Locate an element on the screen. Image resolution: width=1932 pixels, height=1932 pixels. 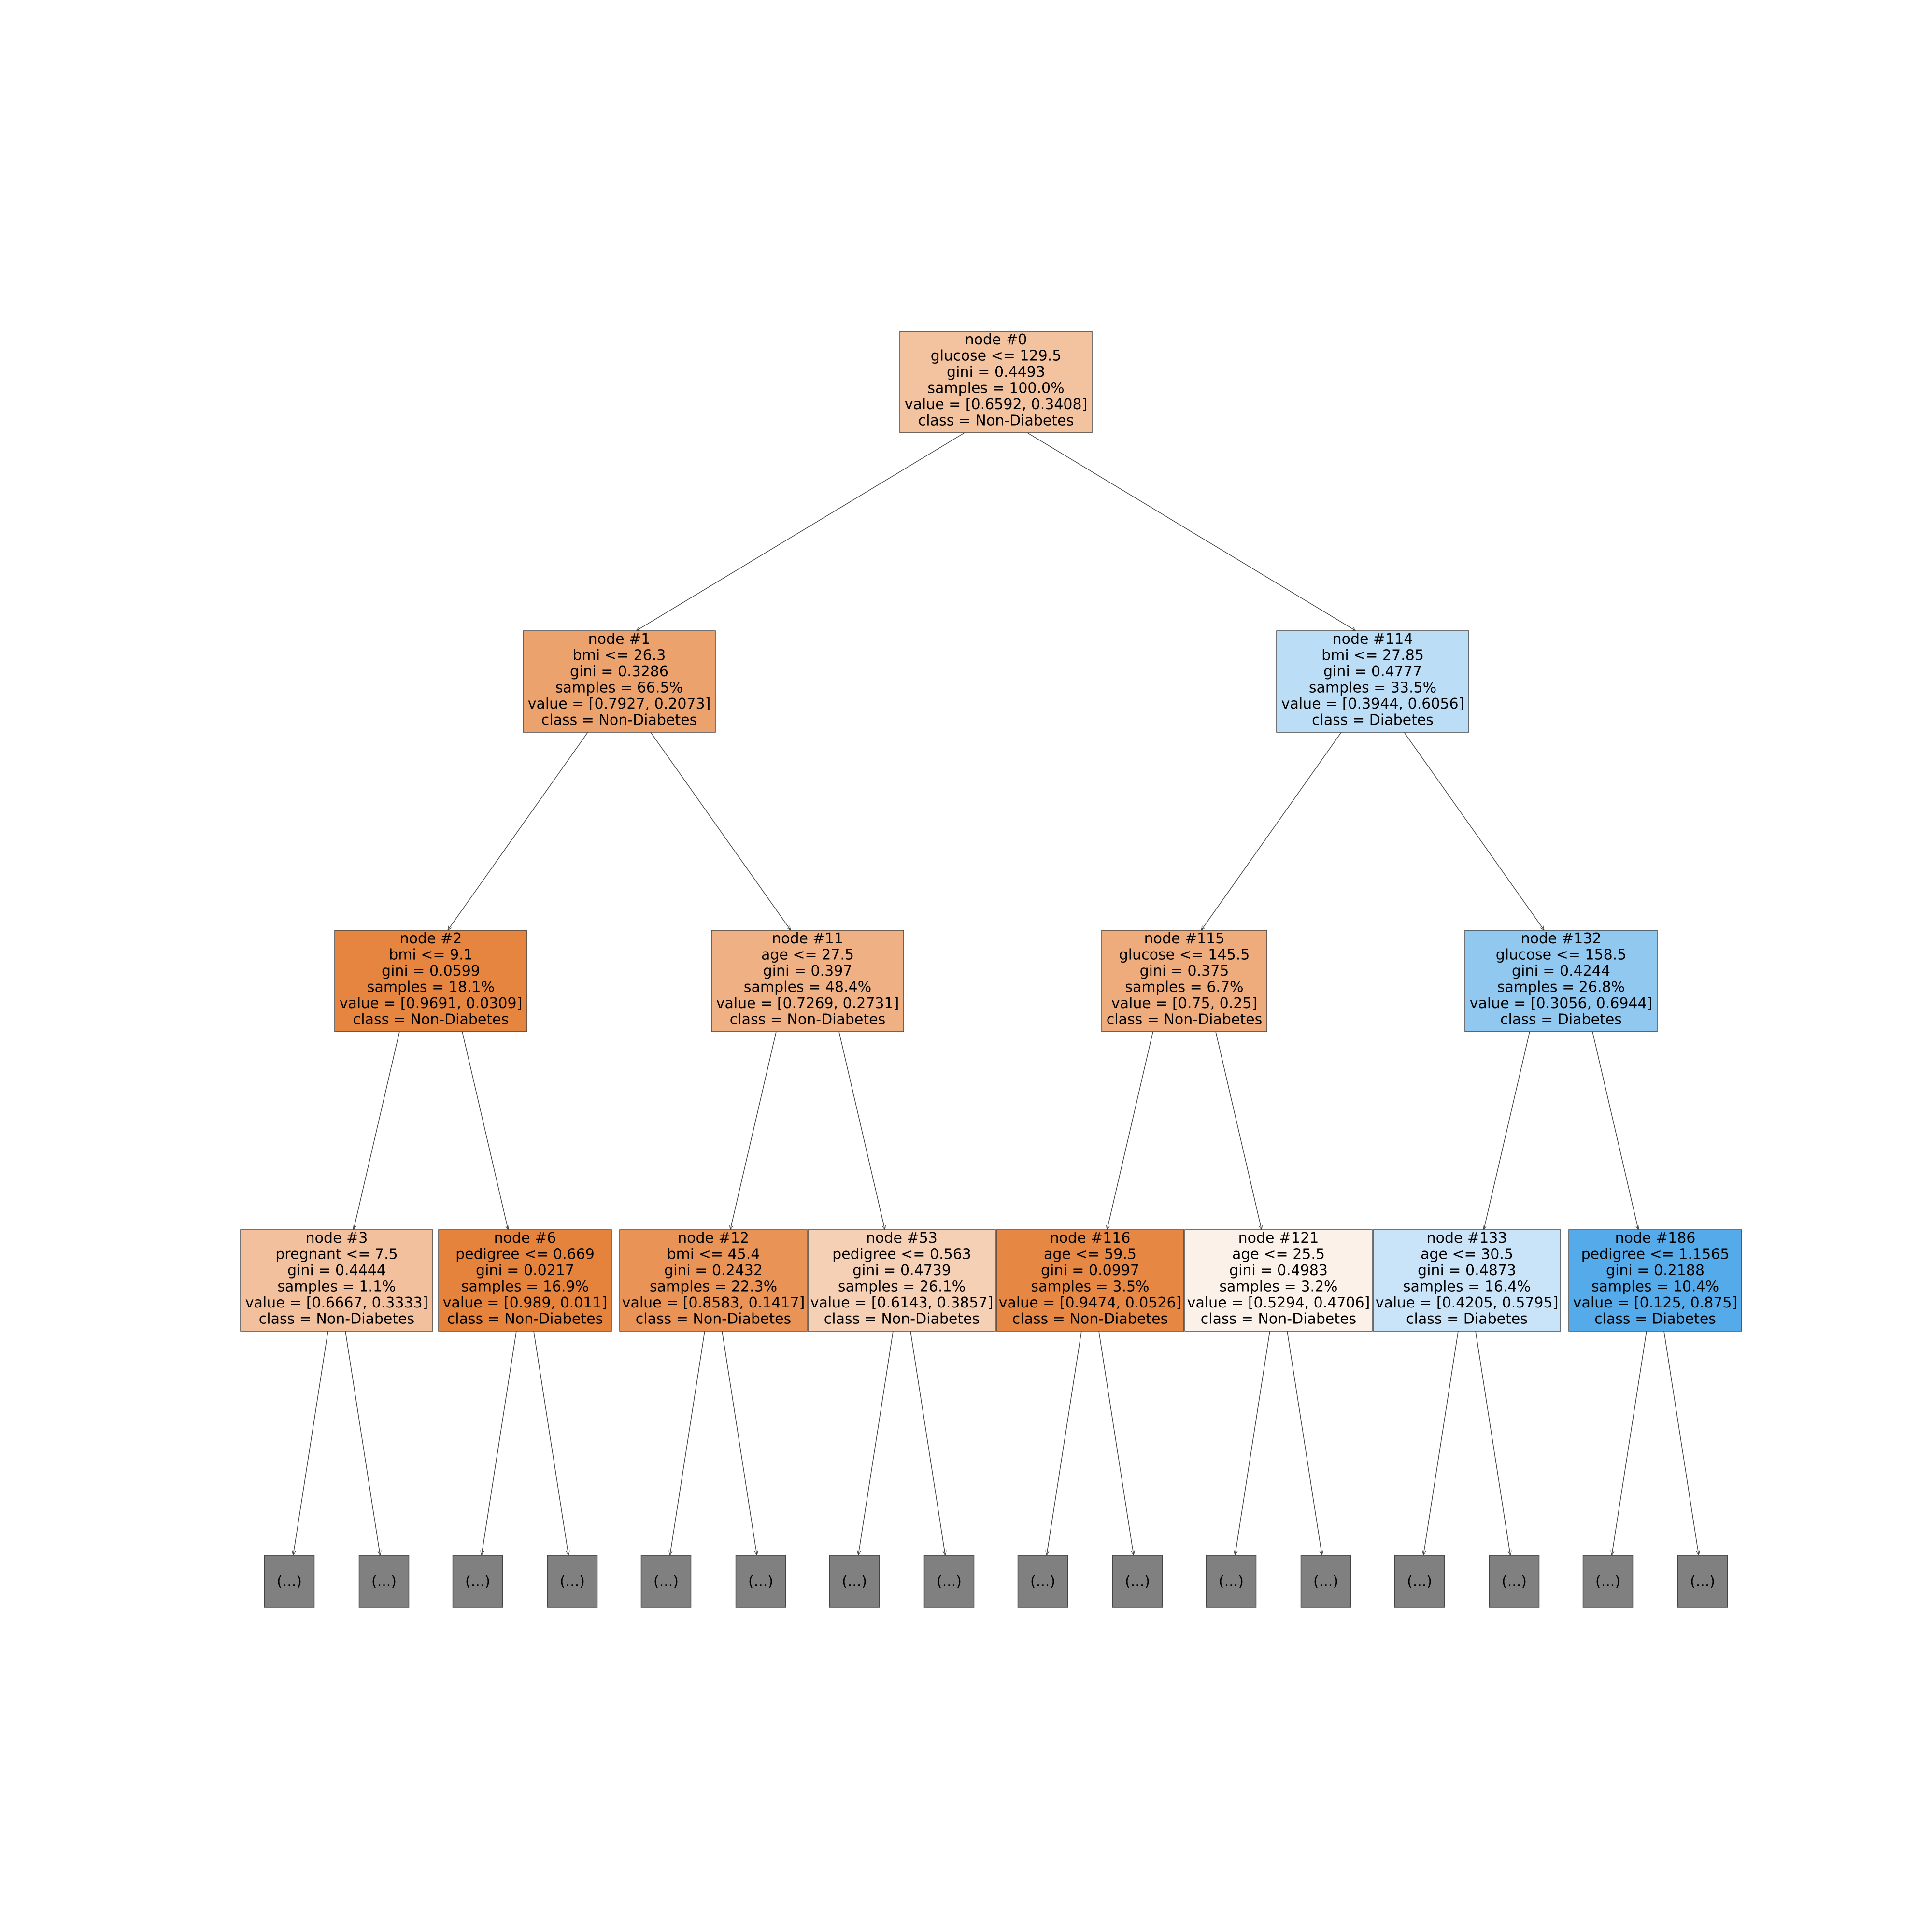
class-distribution: value = [0.8583, 0.1417] is located at coordinates (713, 1302).